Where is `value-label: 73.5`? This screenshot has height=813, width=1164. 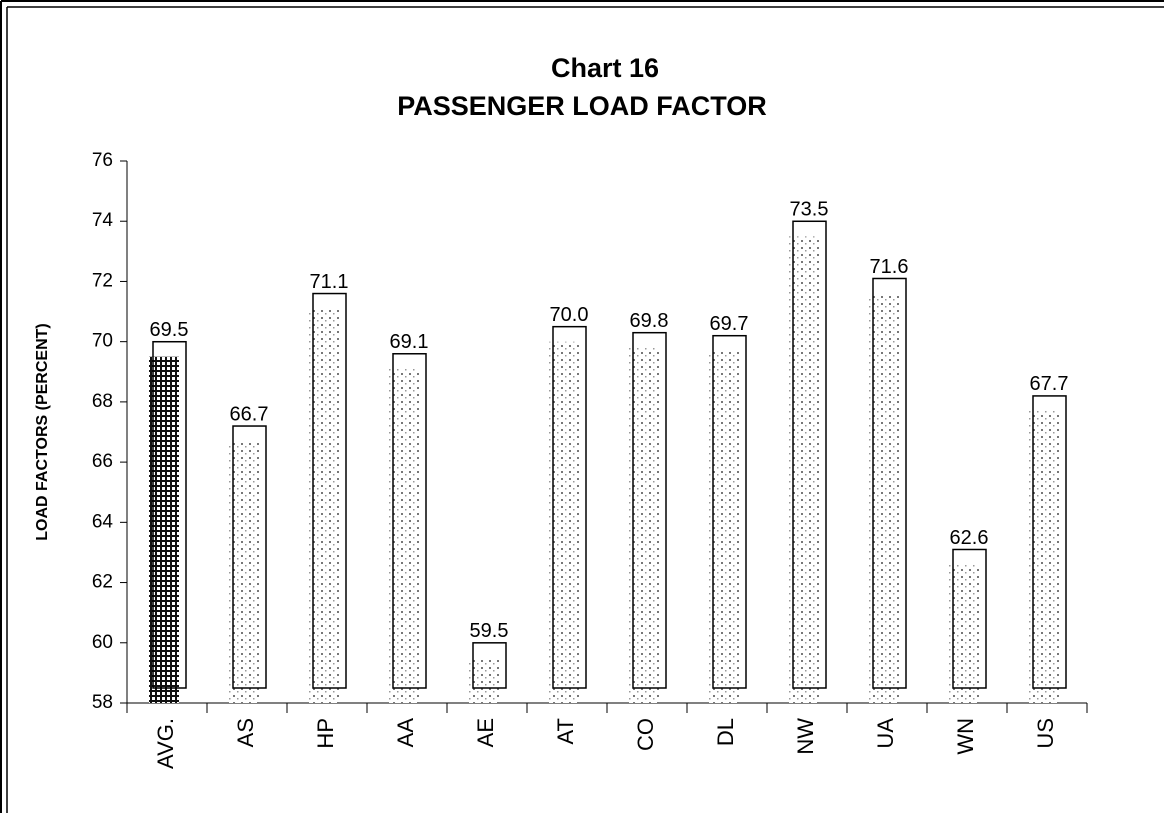 value-label: 73.5 is located at coordinates (809, 210).